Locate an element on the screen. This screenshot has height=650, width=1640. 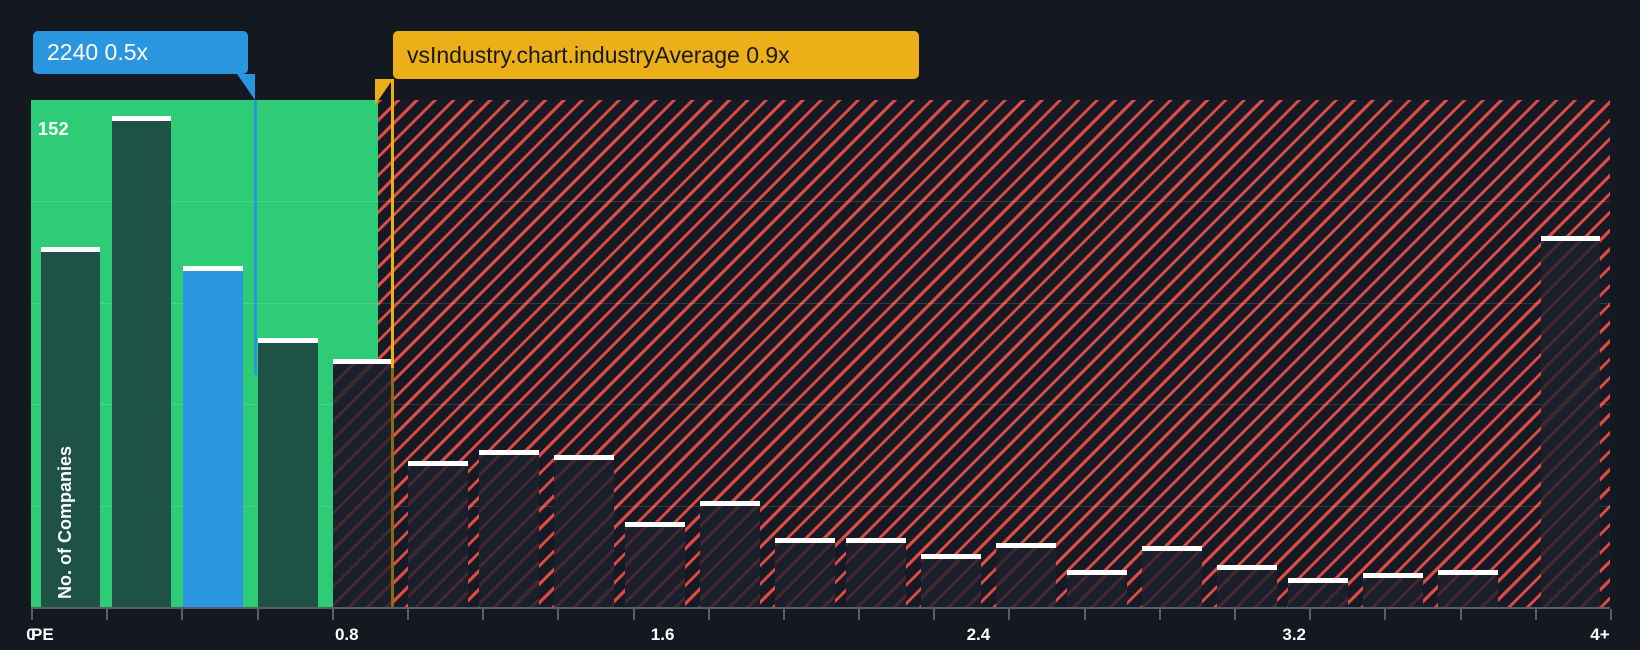
industry-marker-callout-tail is located at coordinates (384, 92).